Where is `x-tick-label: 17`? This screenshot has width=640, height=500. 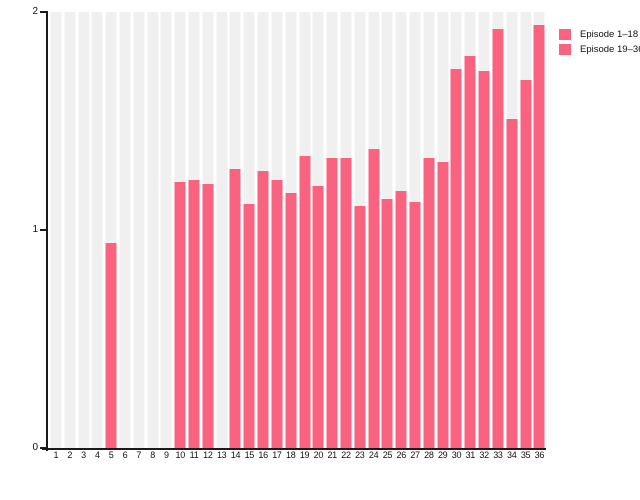
x-tick-label: 17 is located at coordinates (277, 455).